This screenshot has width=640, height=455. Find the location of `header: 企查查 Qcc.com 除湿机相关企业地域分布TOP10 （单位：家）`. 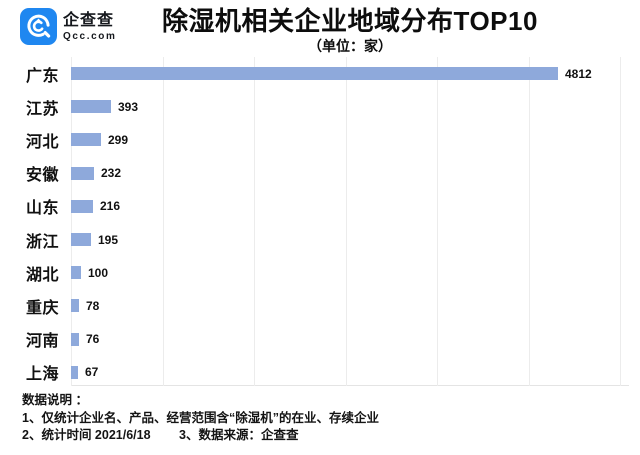

header: 企查查 Qcc.com 除湿机相关企业地域分布TOP10 （单位：家） is located at coordinates (320, 28).